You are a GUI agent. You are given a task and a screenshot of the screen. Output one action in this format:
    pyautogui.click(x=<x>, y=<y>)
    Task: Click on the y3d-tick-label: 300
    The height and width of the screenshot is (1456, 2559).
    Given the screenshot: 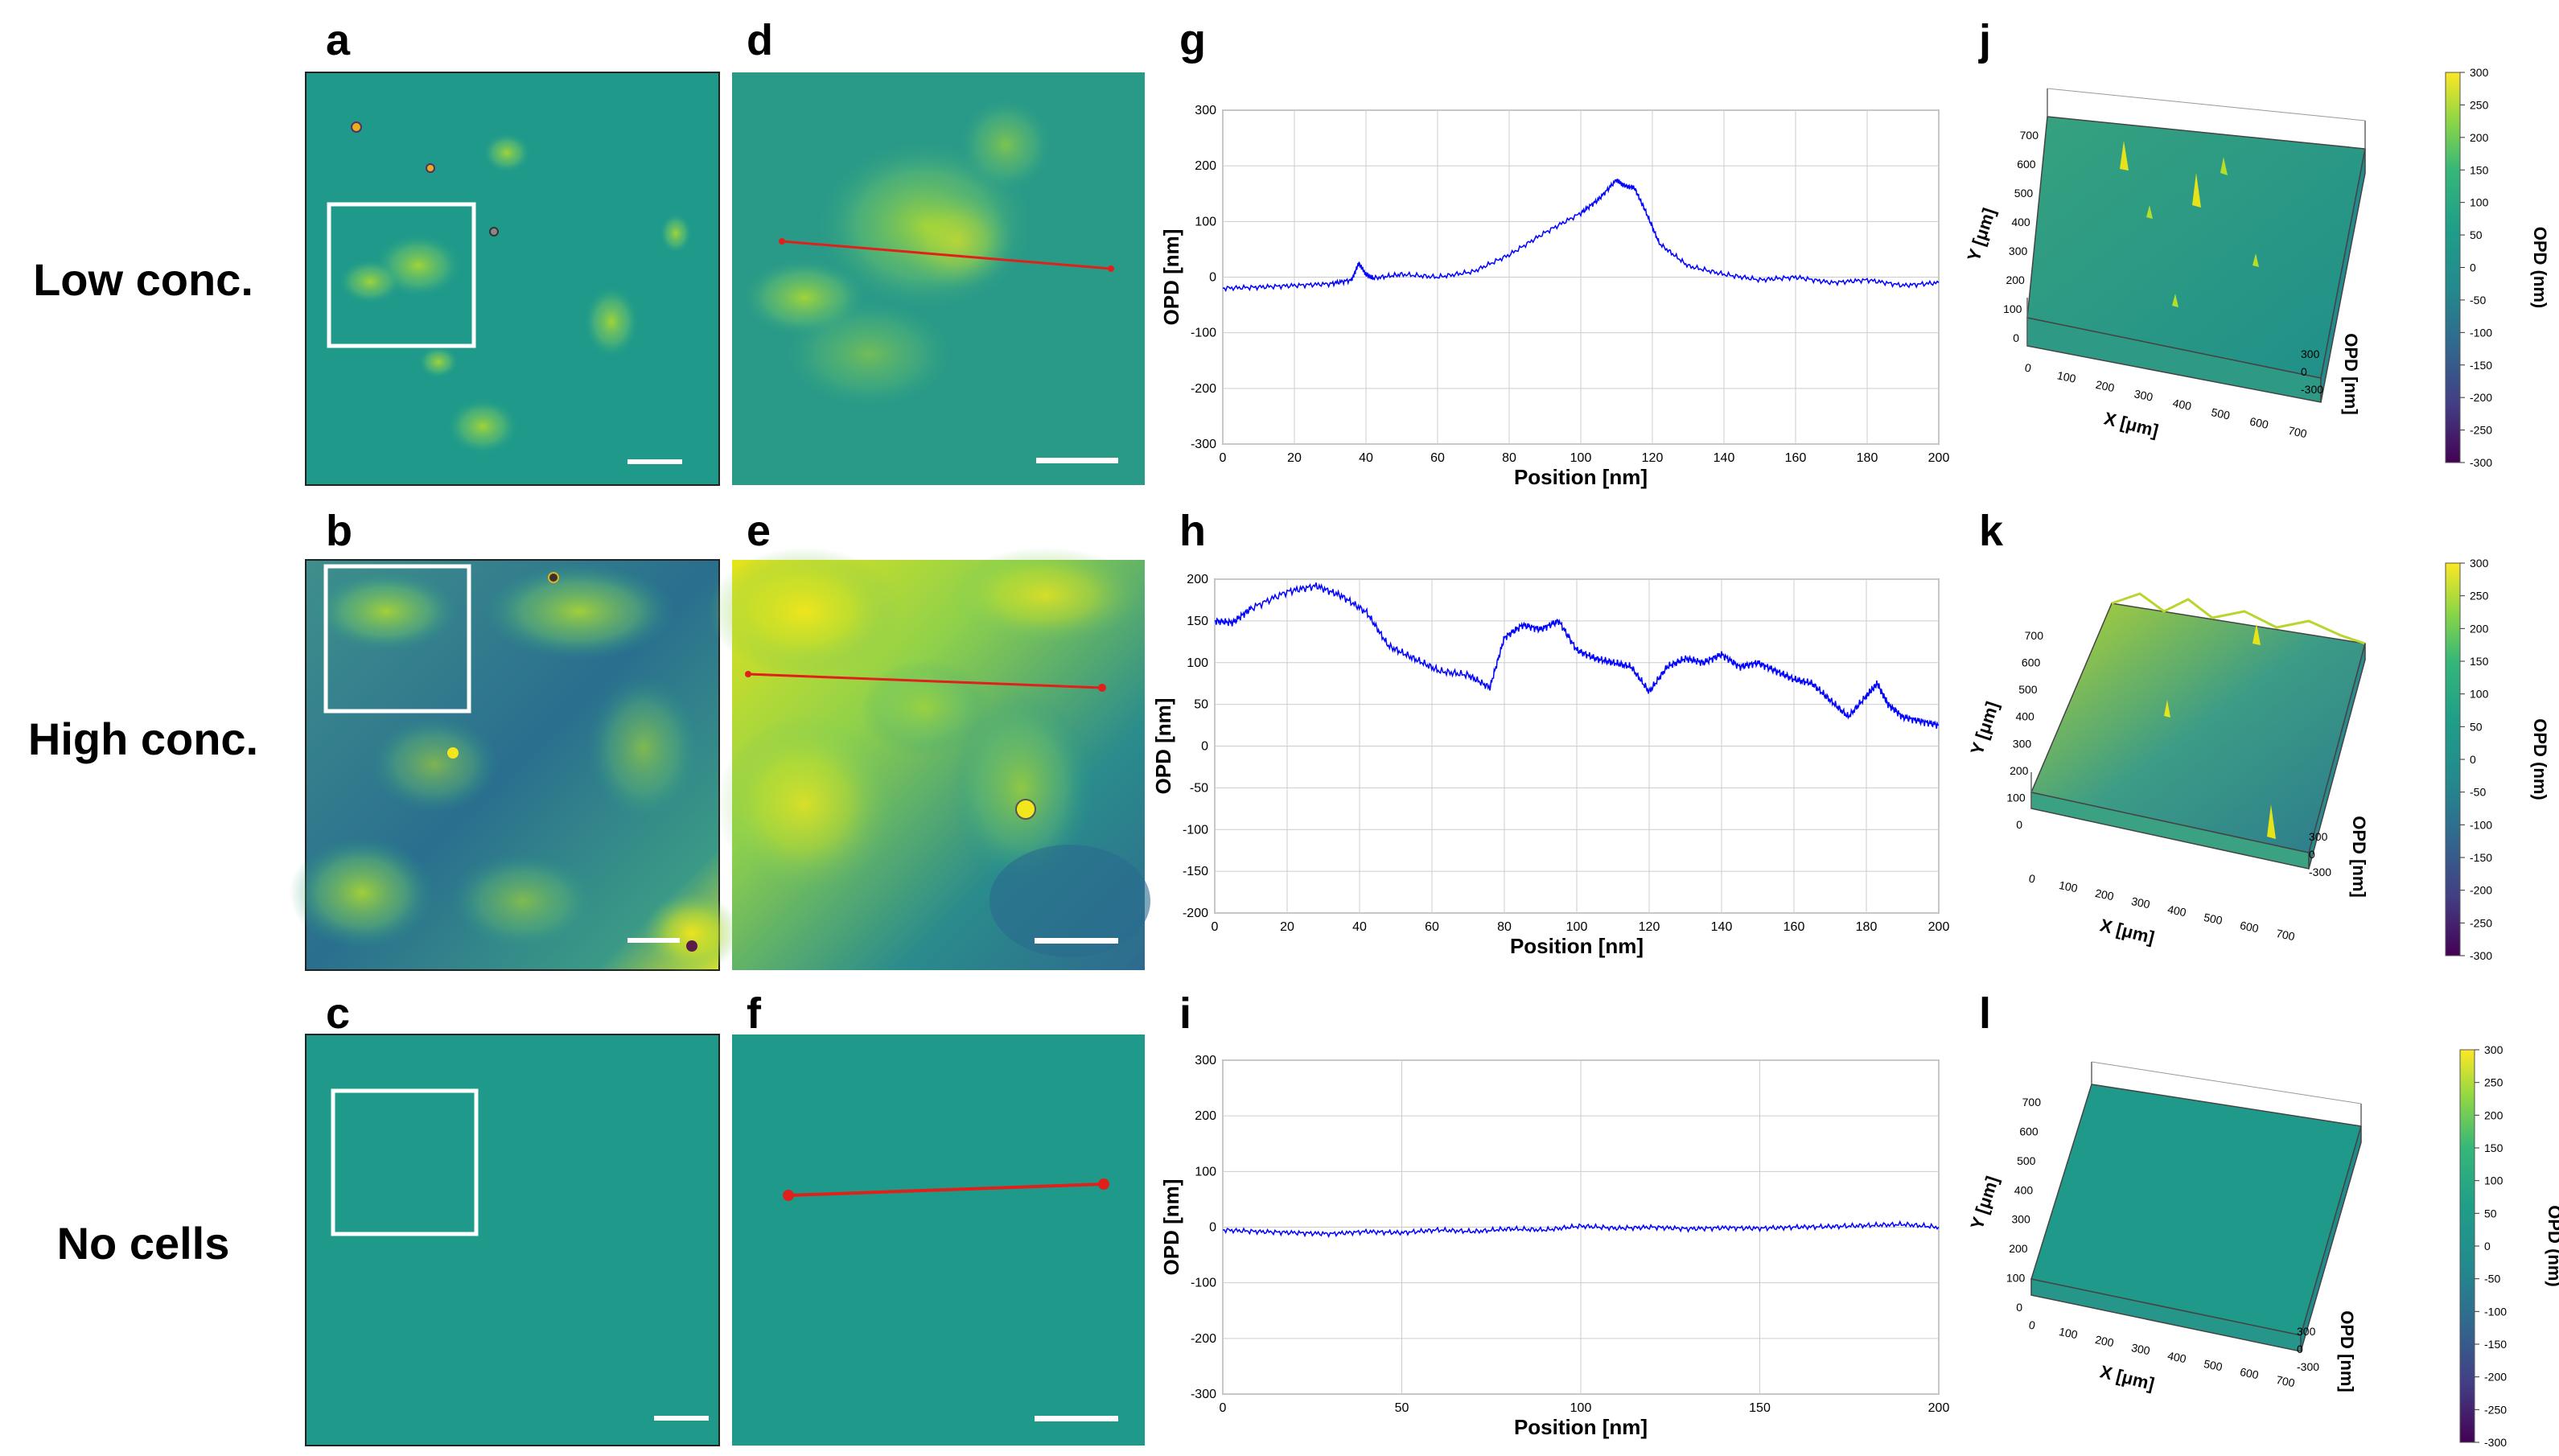 What is the action you would take?
    pyautogui.click(x=2019, y=251)
    